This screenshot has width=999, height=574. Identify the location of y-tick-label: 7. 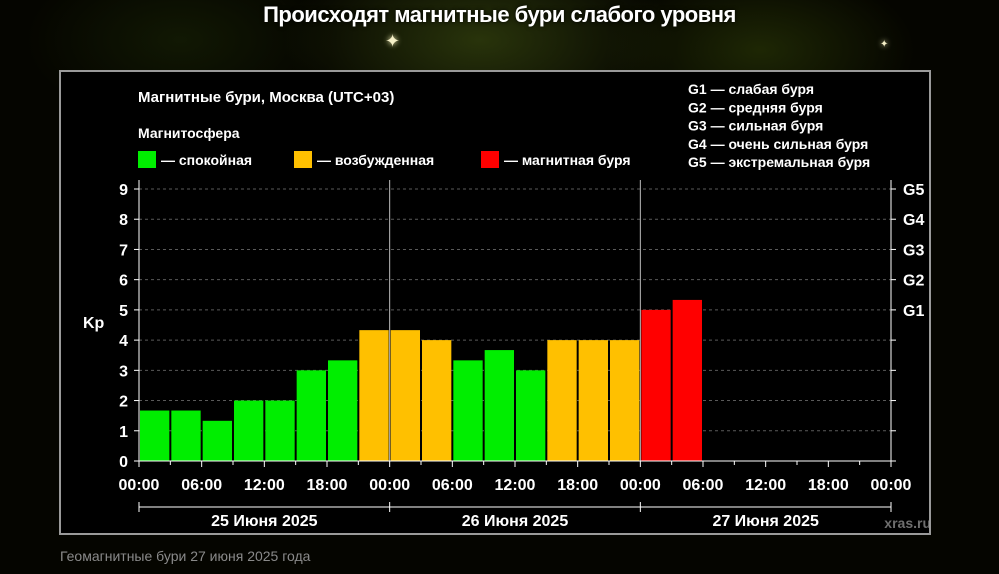
(123, 250).